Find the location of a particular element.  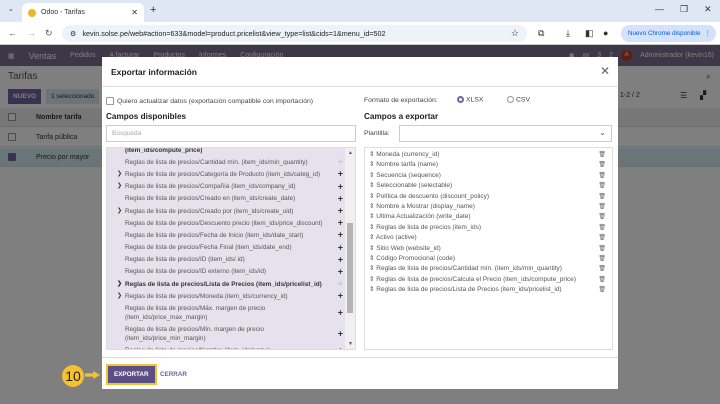

scroll-up-icon: ▲ is located at coordinates (350, 153).